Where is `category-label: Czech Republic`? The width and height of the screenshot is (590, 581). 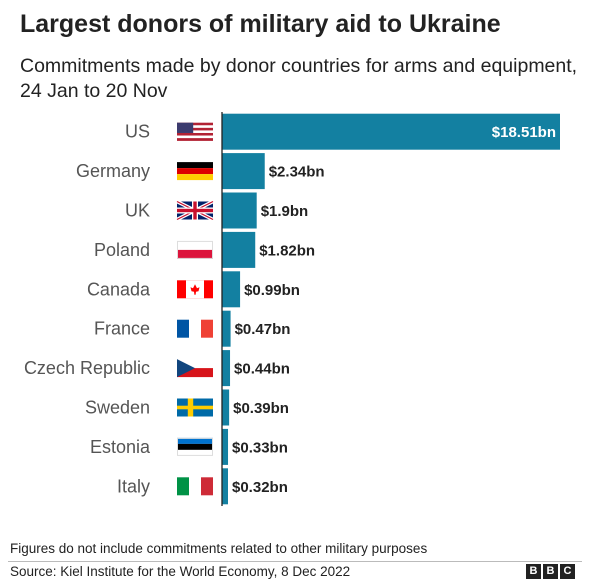
category-label: Czech Republic is located at coordinates (87, 368).